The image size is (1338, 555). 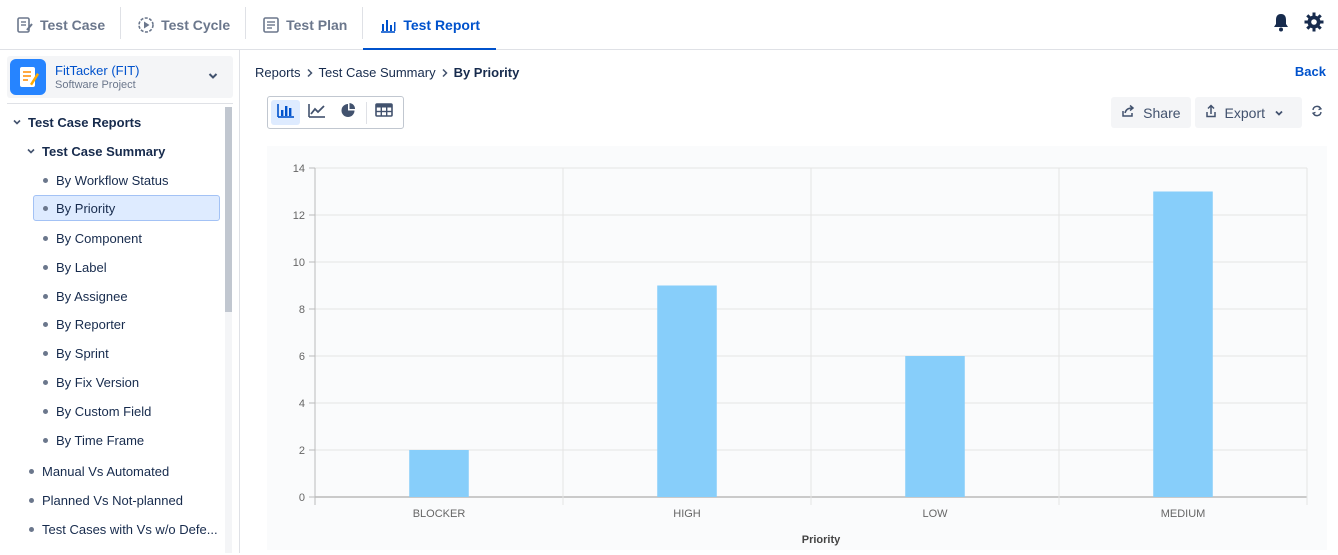 I want to click on tab-test-case: Test Case, so click(x=61, y=24).